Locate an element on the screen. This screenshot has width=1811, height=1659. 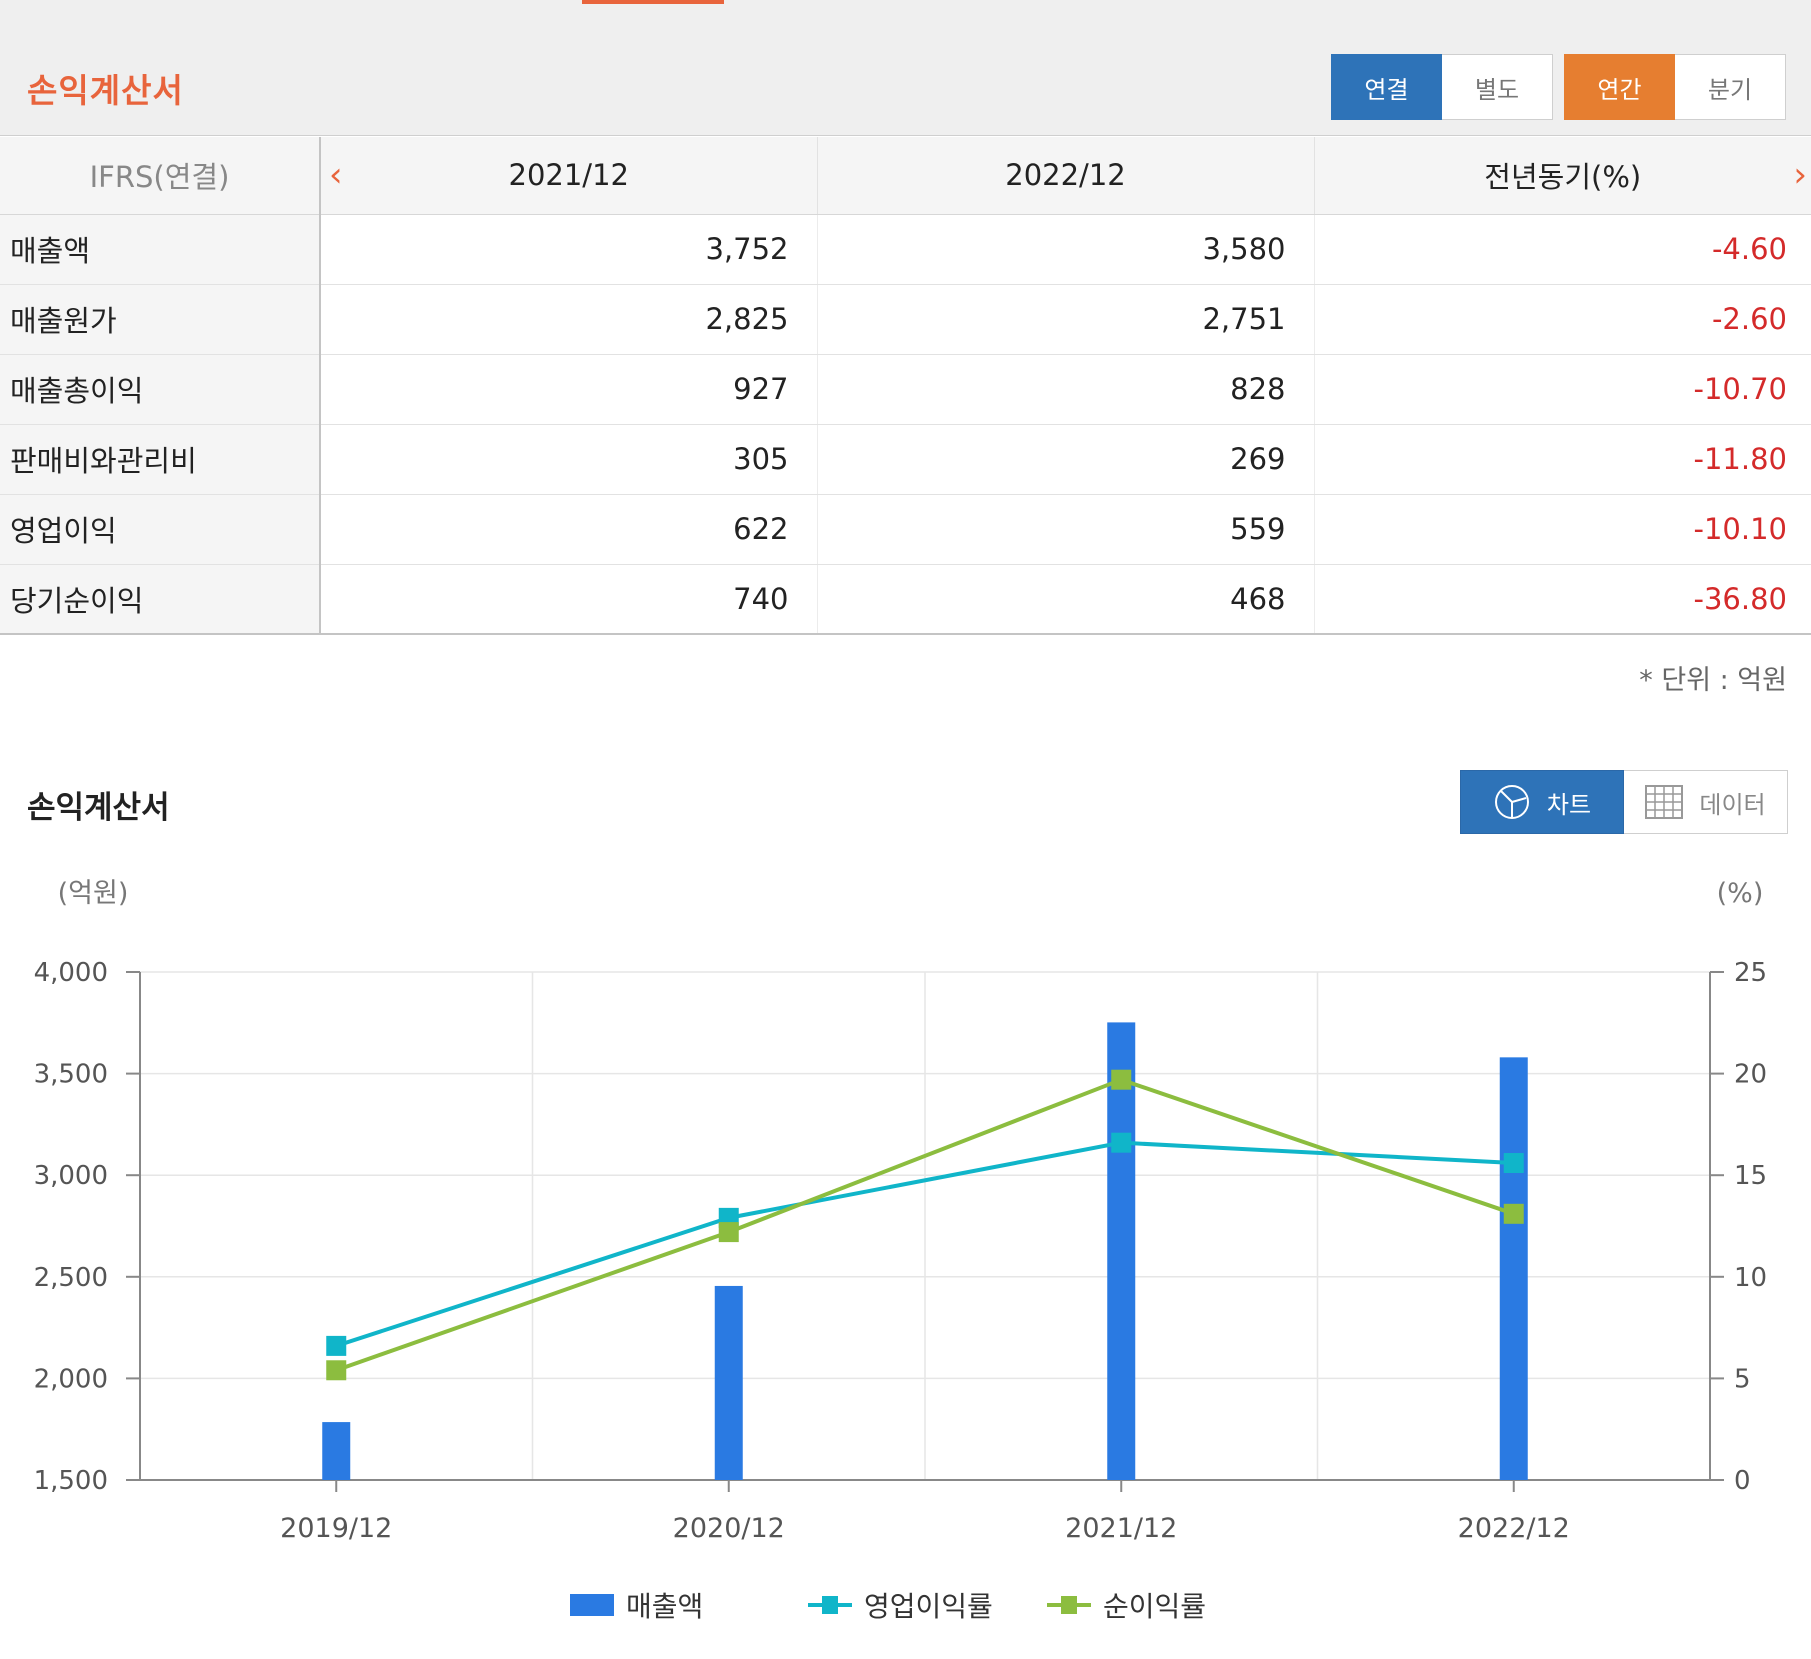
scope-toggle: 연결 별도 is located at coordinates (1442, 87).